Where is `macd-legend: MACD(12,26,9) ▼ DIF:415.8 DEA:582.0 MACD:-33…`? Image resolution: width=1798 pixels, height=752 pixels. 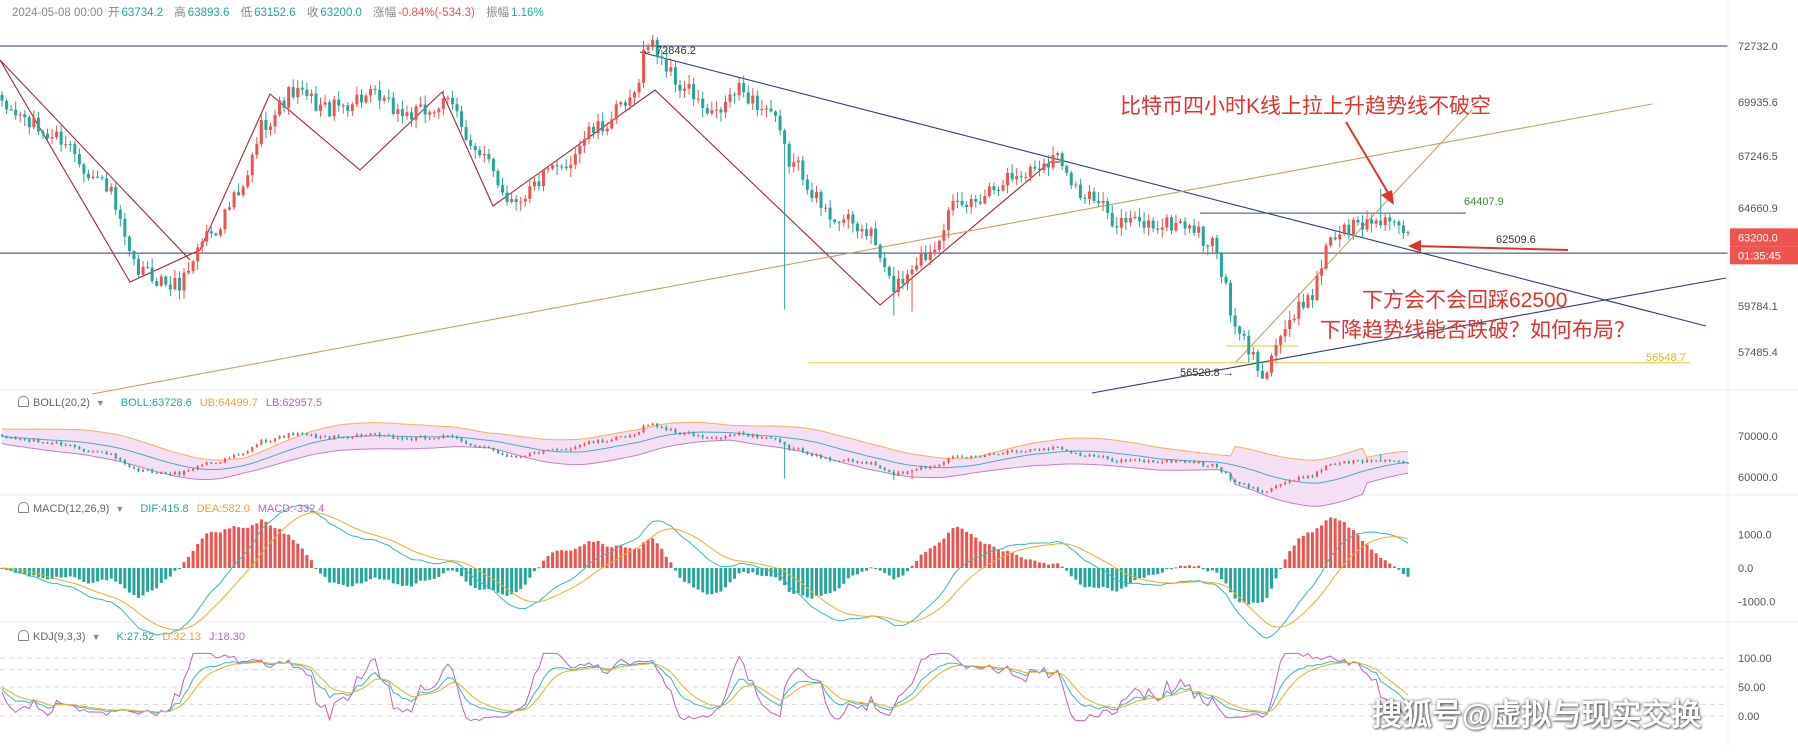 macd-legend: MACD(12,26,9) ▼ DIF:415.8 DEA:582.0 MACD:-33… is located at coordinates (171, 508).